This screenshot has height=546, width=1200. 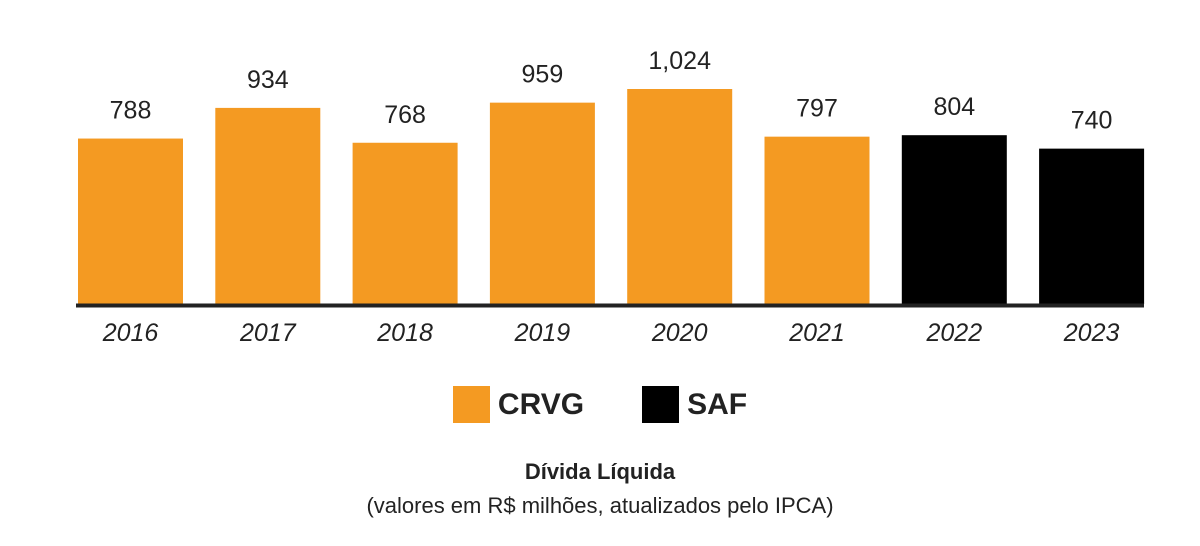 I want to click on legend-label-saf: SAF, so click(x=717, y=404).